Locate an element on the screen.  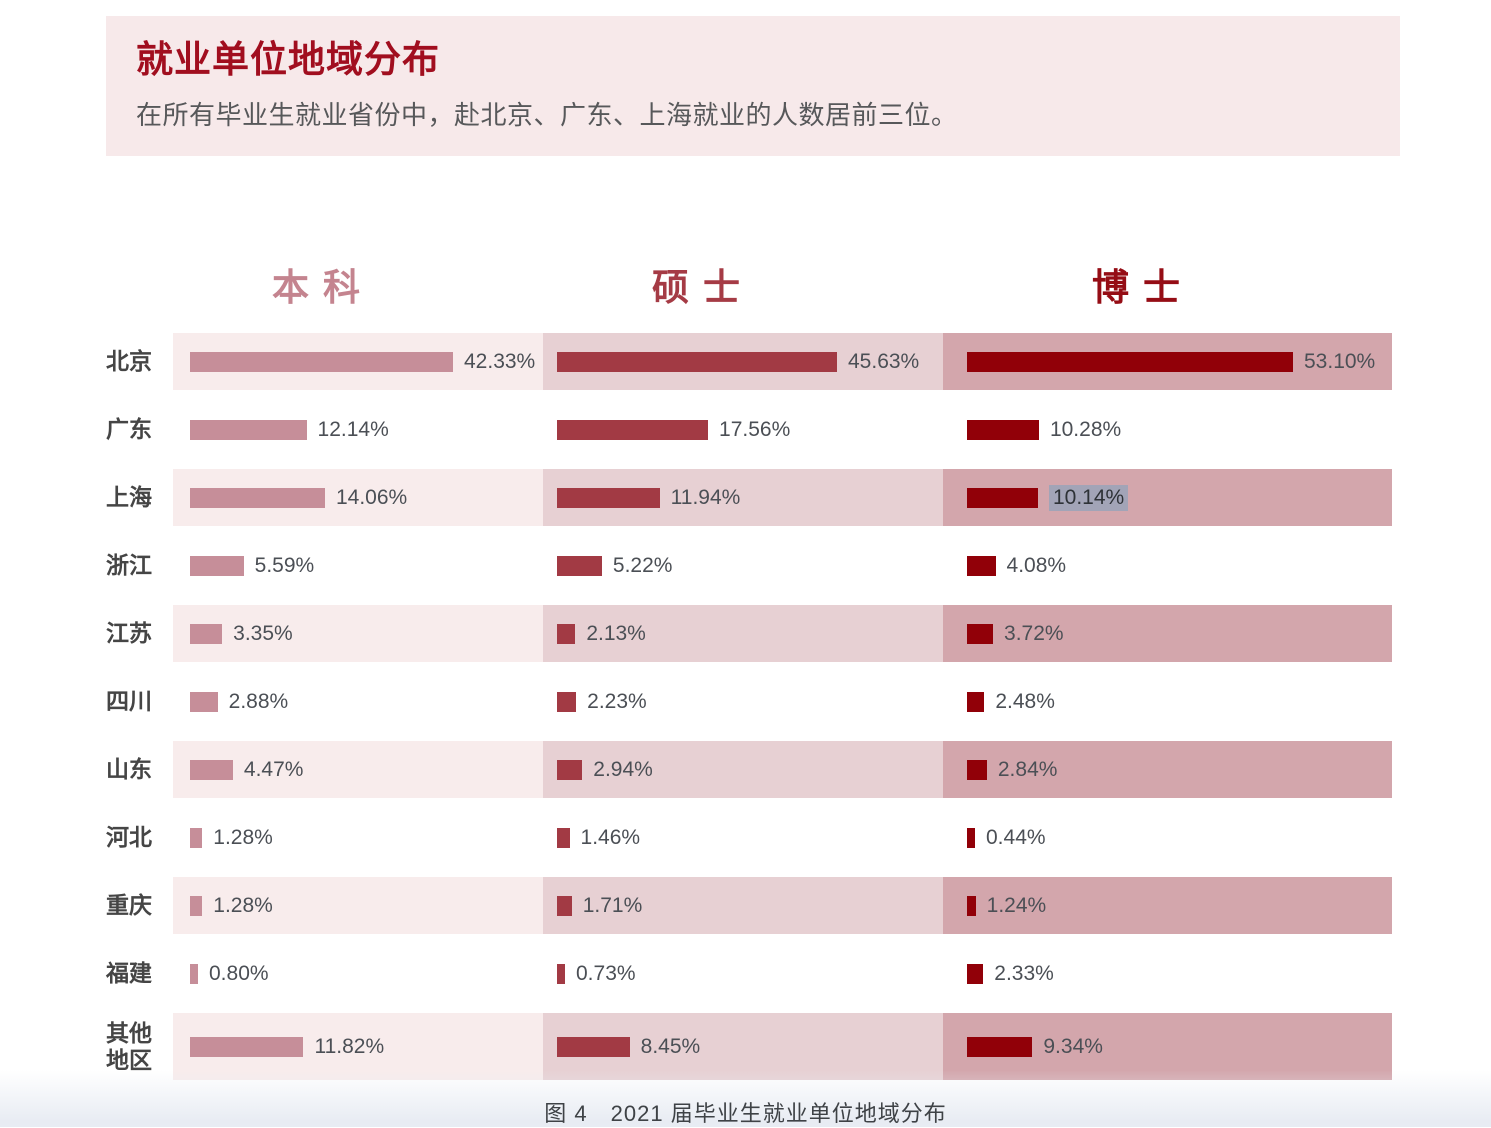
bar-cell: 1.71% is located at coordinates (743, 905).